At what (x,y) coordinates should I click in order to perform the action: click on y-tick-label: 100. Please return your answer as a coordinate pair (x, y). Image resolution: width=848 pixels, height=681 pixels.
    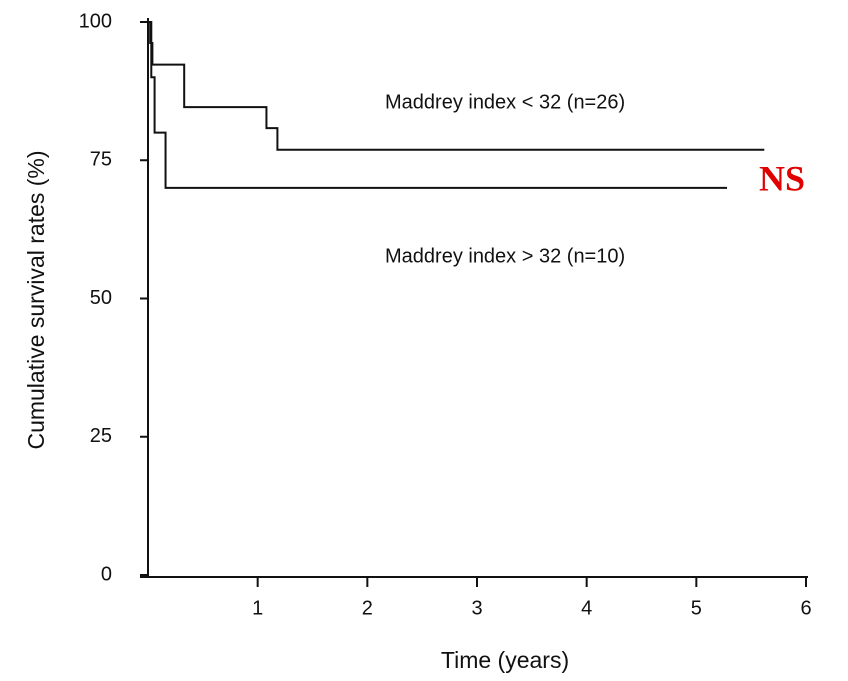
    Looking at the image, I should click on (95, 21).